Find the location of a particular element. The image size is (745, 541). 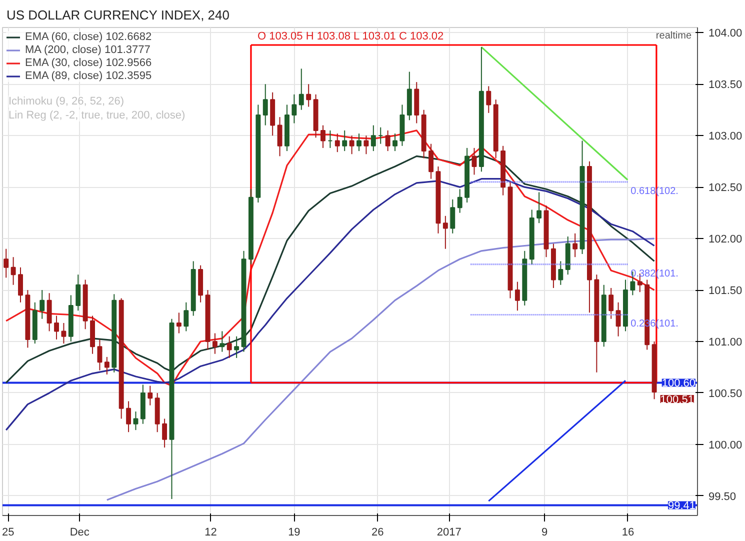

annotation: realtime is located at coordinates (674, 36).